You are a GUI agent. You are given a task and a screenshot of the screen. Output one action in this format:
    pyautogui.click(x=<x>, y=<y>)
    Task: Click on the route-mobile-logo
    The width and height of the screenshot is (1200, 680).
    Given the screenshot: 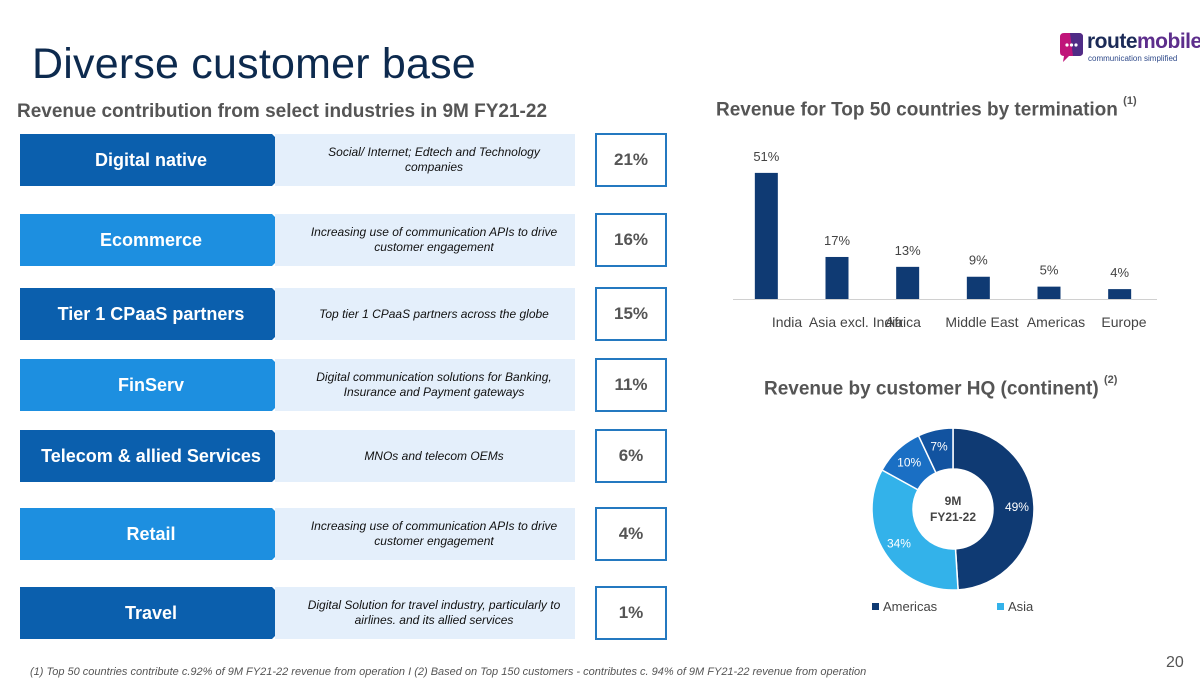 What is the action you would take?
    pyautogui.click(x=1071, y=47)
    